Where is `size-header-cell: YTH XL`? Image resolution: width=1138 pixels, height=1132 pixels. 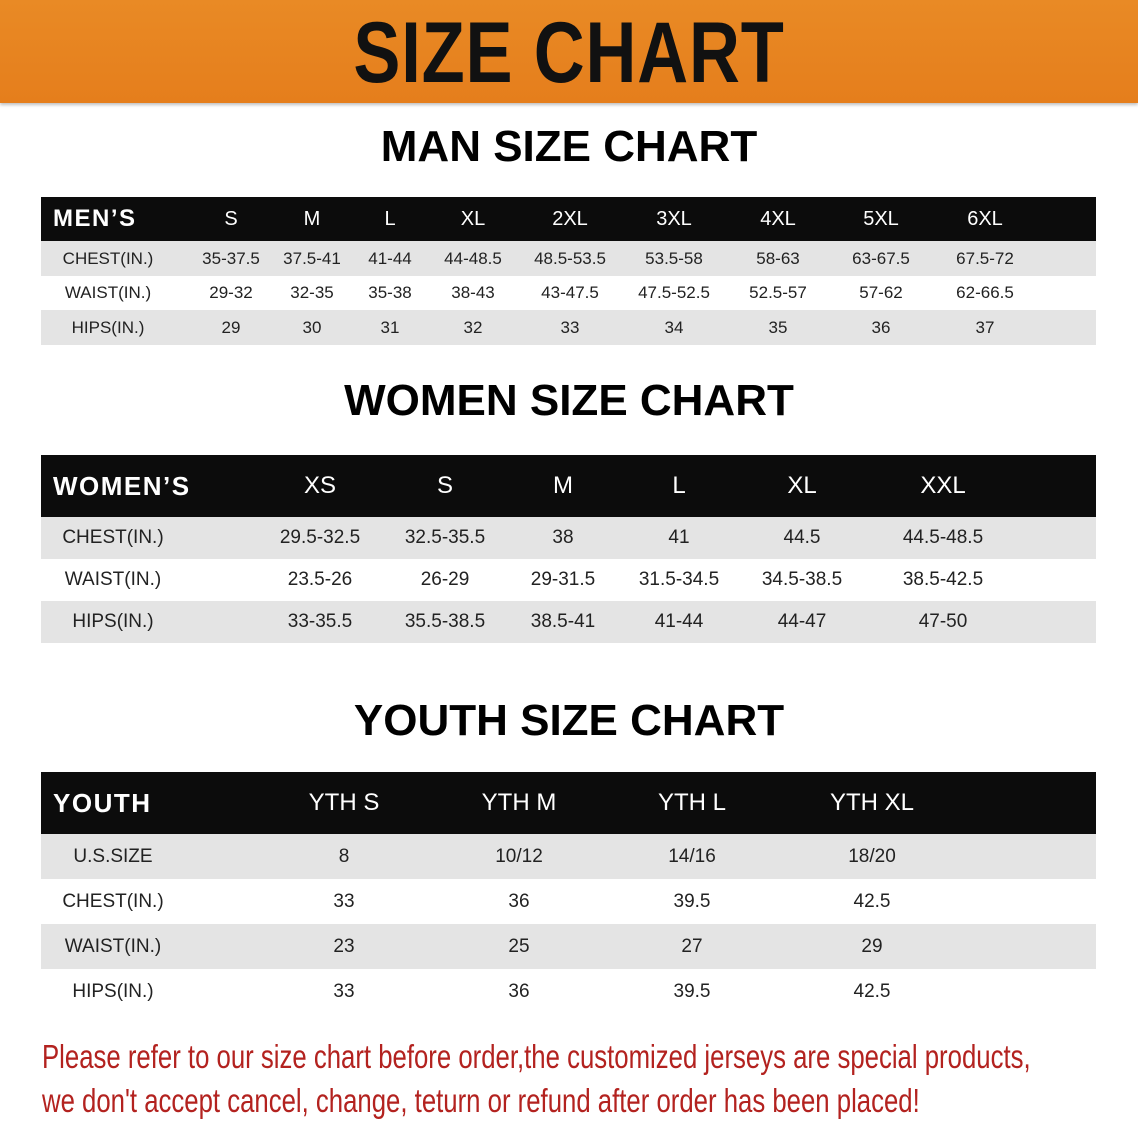 size-header-cell: YTH XL is located at coordinates (872, 802).